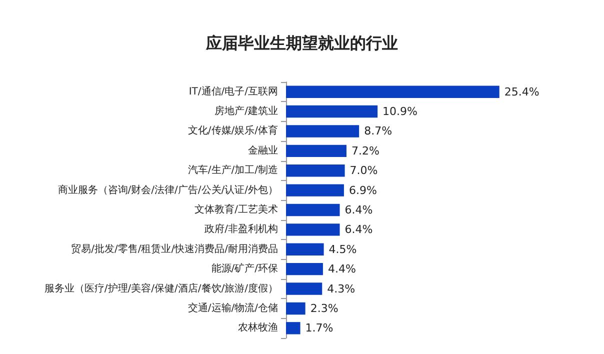 The width and height of the screenshot is (604, 354). I want to click on data-label: 25.4%, so click(522, 91).